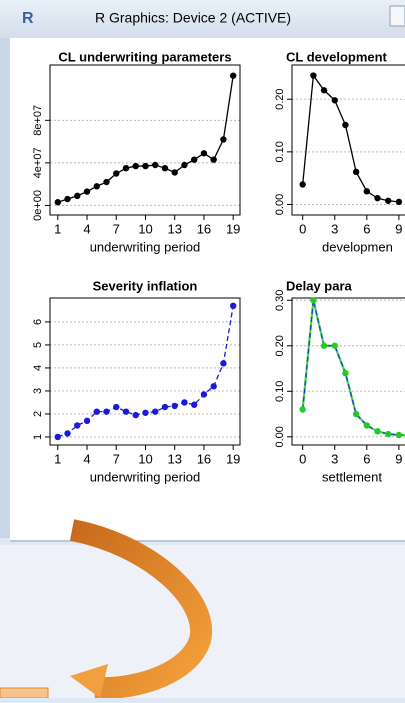  I want to click on y-tick-label: 1, so click(38, 437).